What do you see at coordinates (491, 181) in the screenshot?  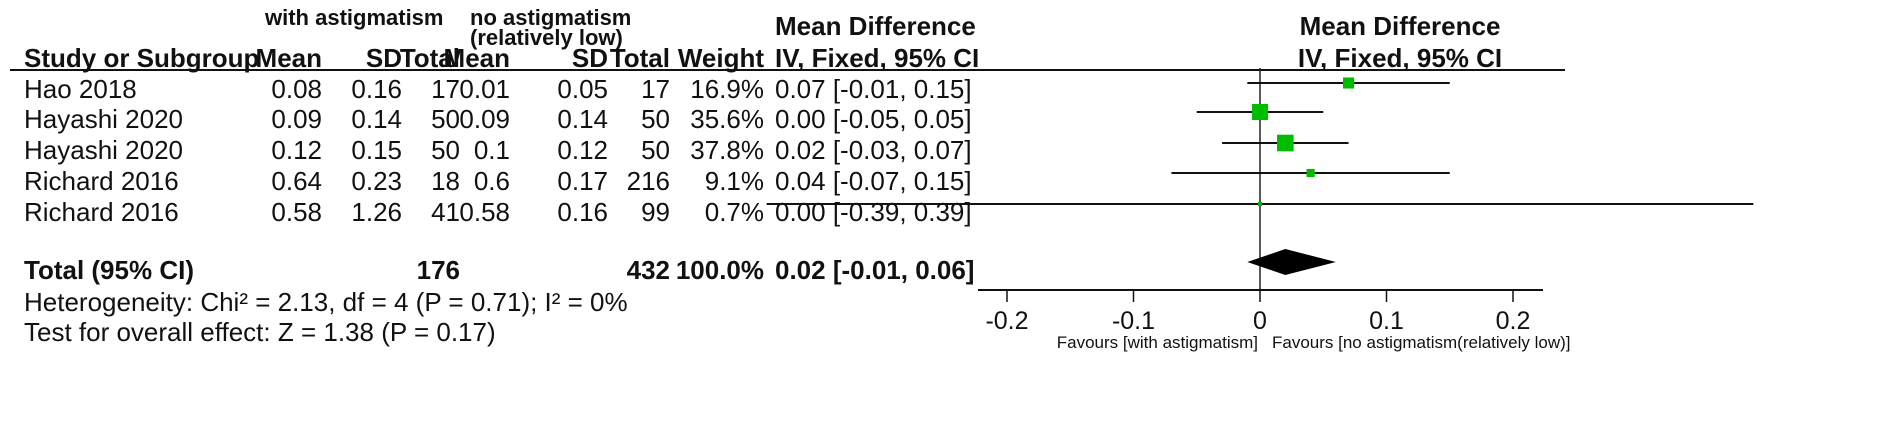 I see `mean2-cell: 0.6` at bounding box center [491, 181].